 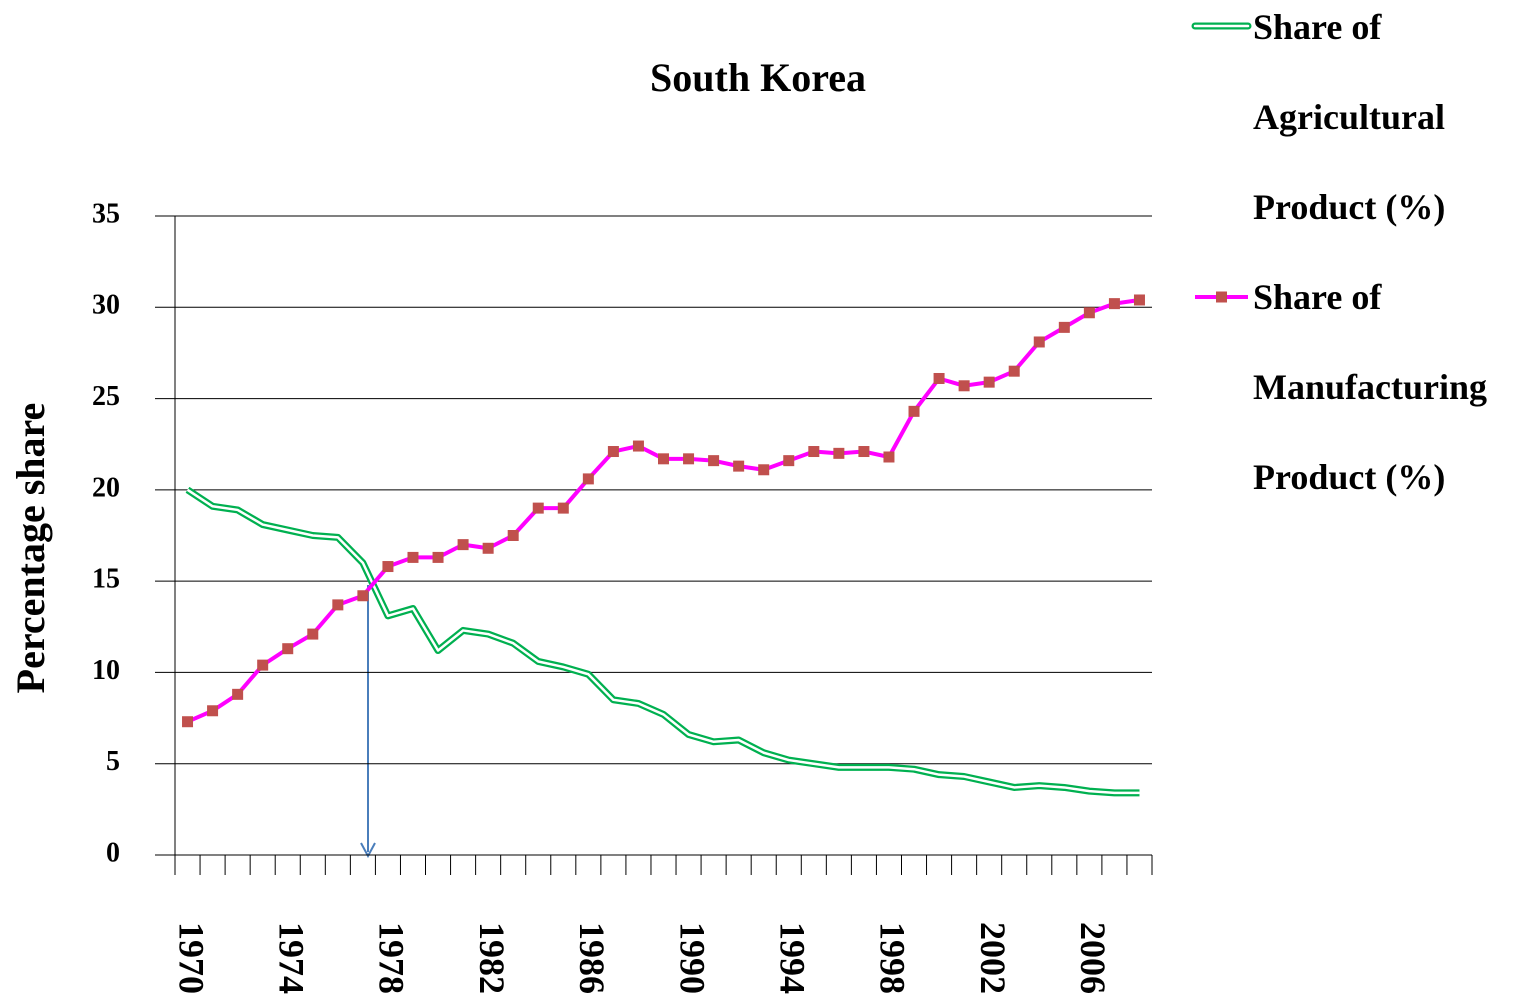 I want to click on x-tick-label: 1974, so click(x=291, y=958).